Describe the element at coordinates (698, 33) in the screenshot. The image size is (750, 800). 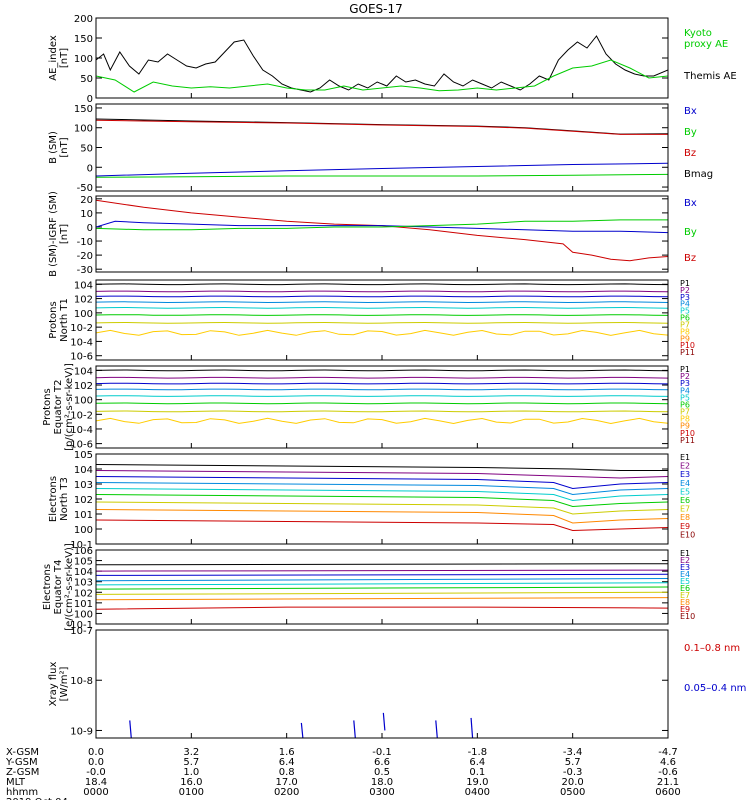
I see `legend-entry: Kyoto` at that location.